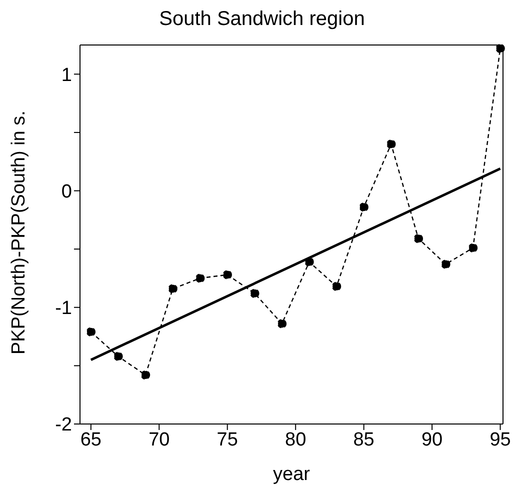 The width and height of the screenshot is (524, 499). Describe the element at coordinates (227, 439) in the screenshot. I see `x-tick-label: 75` at that location.